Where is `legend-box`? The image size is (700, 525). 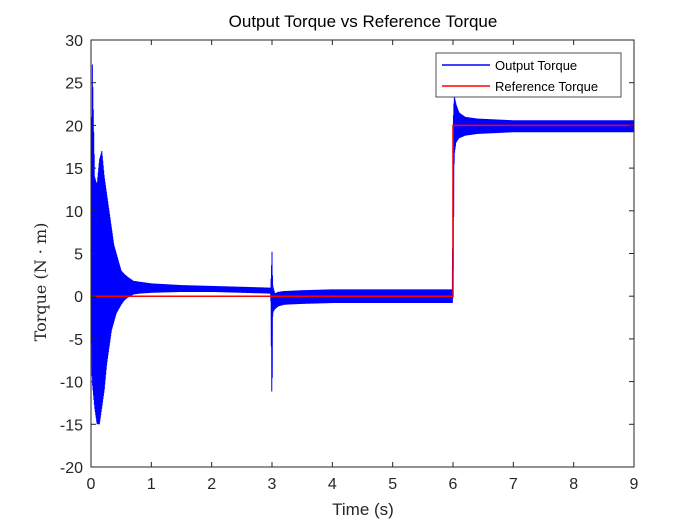 legend-box is located at coordinates (528, 75).